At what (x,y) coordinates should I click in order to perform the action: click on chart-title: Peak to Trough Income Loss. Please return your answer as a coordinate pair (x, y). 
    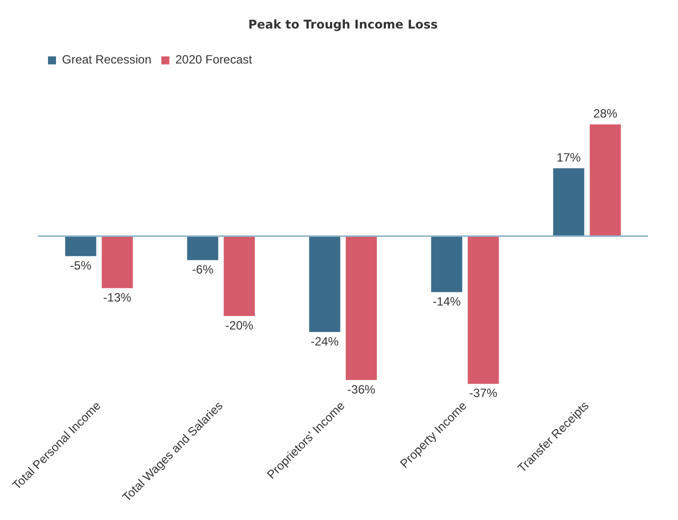
    Looking at the image, I should click on (343, 24).